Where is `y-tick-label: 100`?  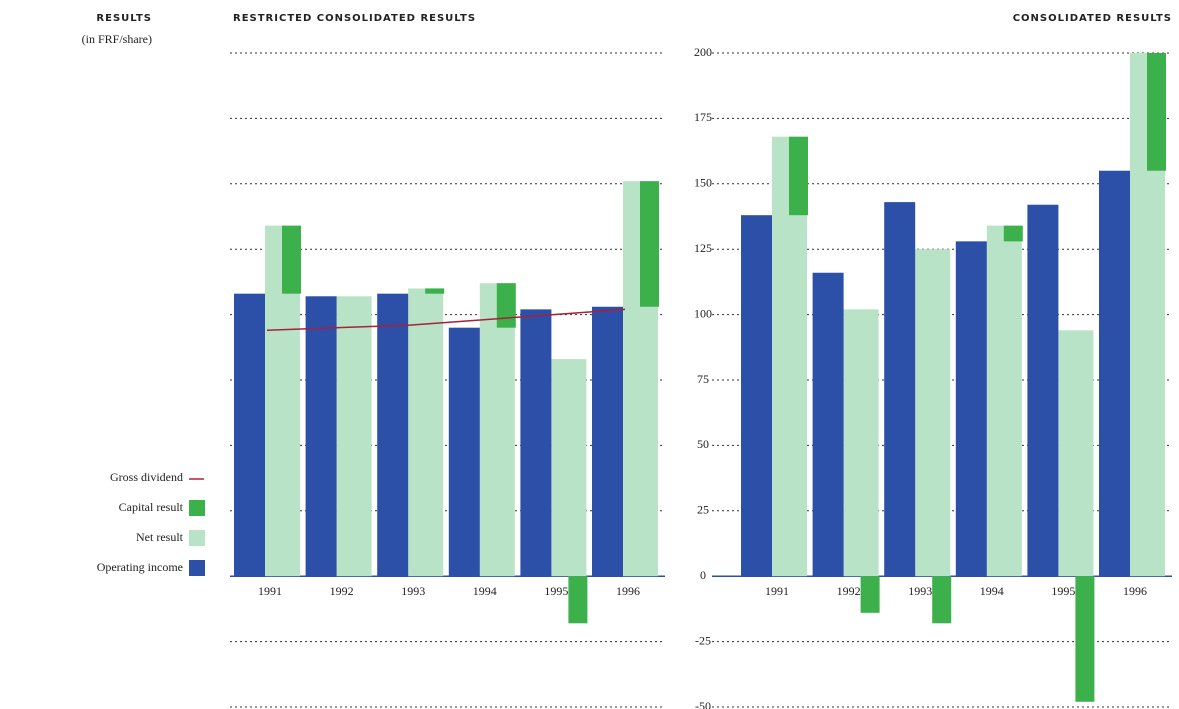 y-tick-label: 100 is located at coordinates (703, 313).